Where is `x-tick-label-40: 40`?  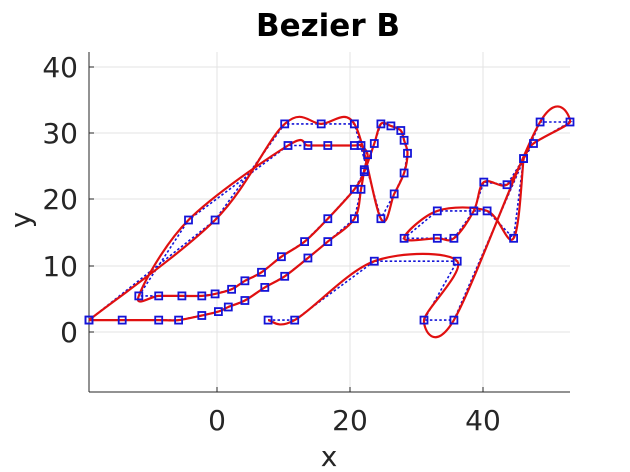
x-tick-label-40: 40 is located at coordinates (483, 420).